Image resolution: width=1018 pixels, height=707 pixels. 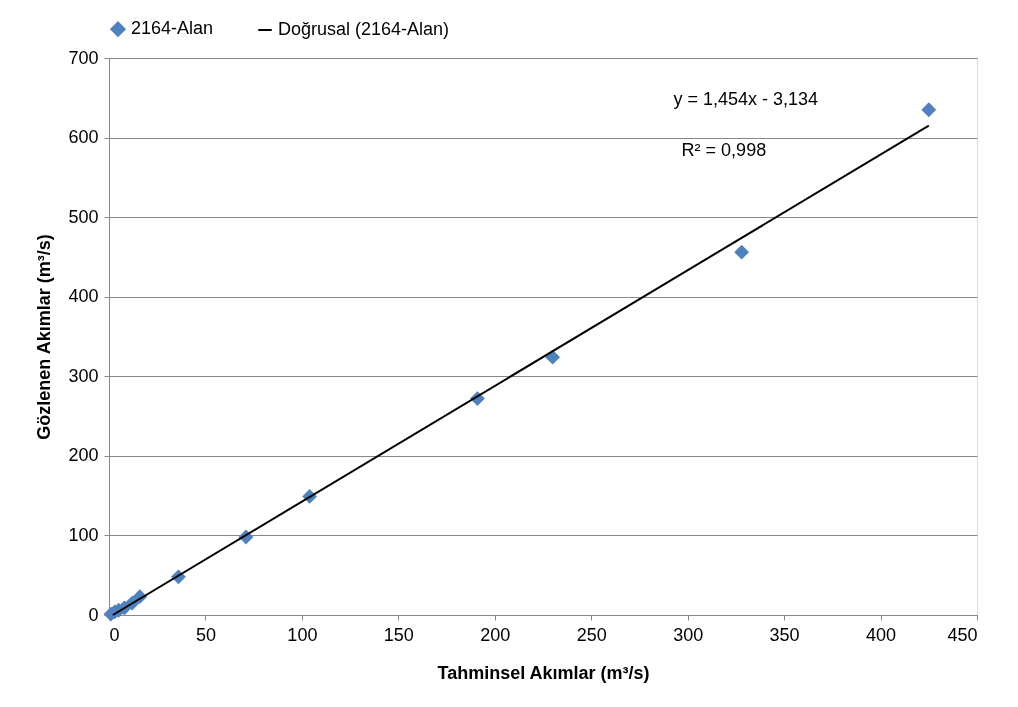 I want to click on y-axis-title: Gözlenen Akımlar (m³/s), so click(x=44, y=337).